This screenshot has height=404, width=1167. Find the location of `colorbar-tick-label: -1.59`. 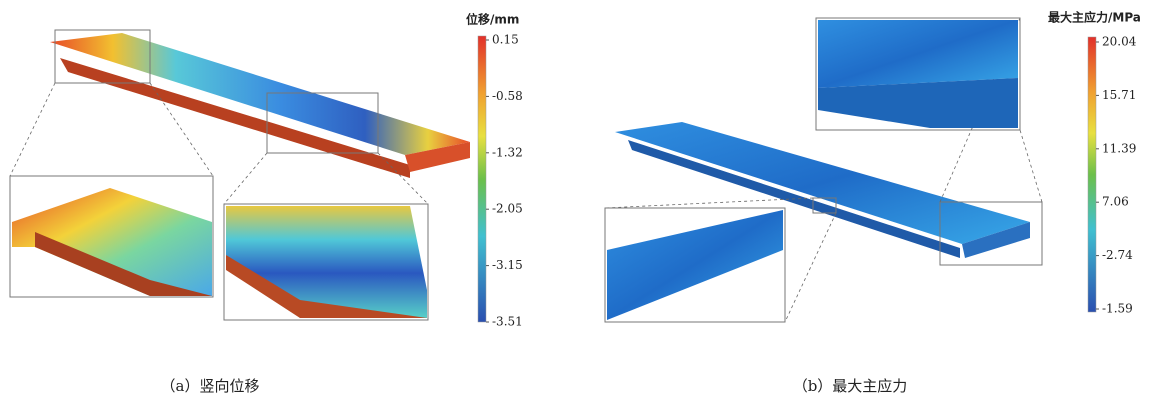

colorbar-tick-label: -1.59 is located at coordinates (1117, 309).